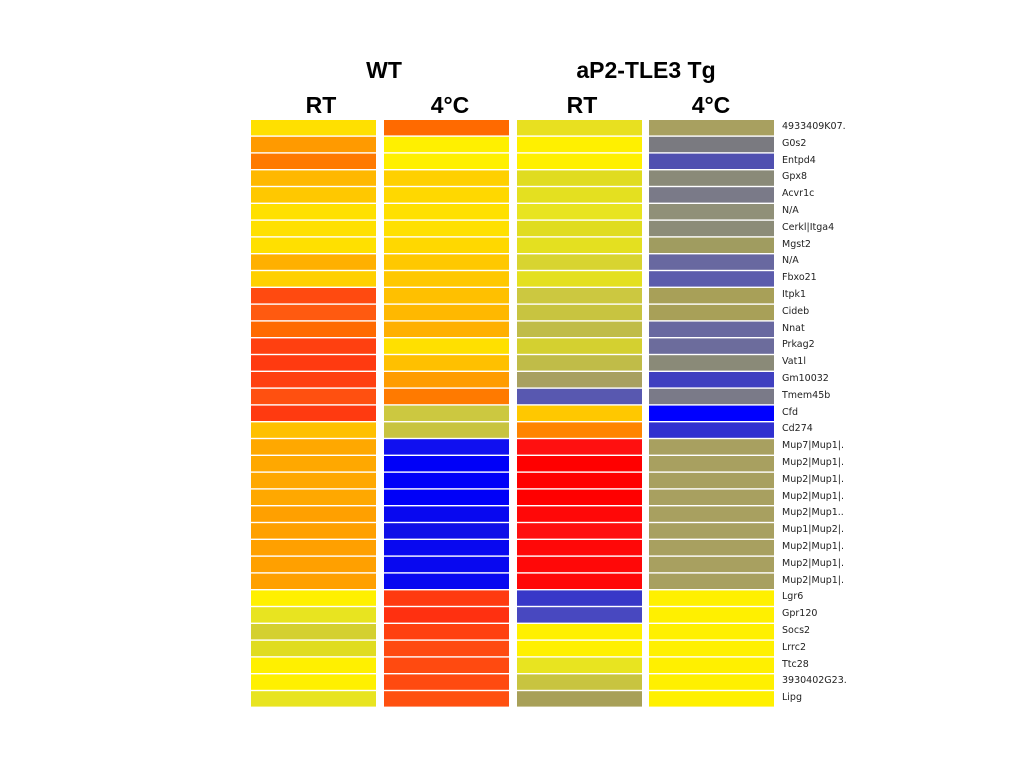 This screenshot has width=1024, height=768. What do you see at coordinates (814, 126) in the screenshot?
I see `row-label: 4933409K07.` at bounding box center [814, 126].